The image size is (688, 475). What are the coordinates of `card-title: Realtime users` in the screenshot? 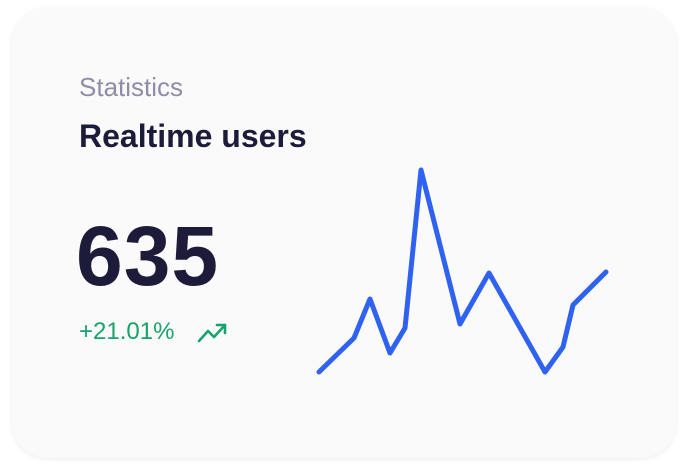 It's located at (193, 136).